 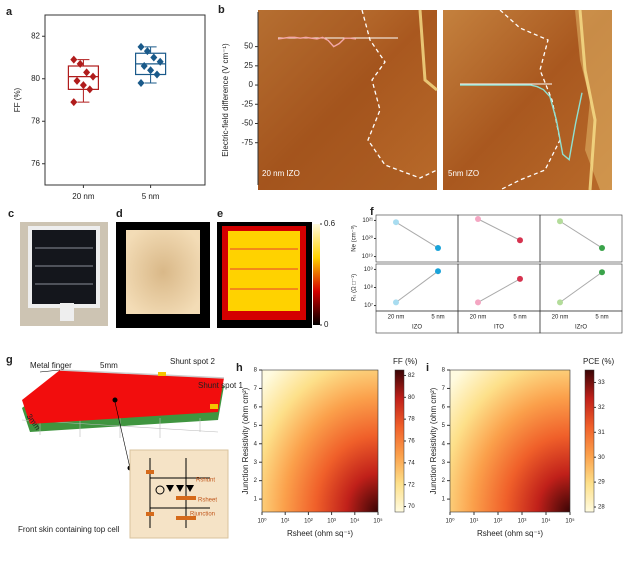 What do you see at coordinates (9, 360) in the screenshot?
I see `panel-label: g` at bounding box center [9, 360].